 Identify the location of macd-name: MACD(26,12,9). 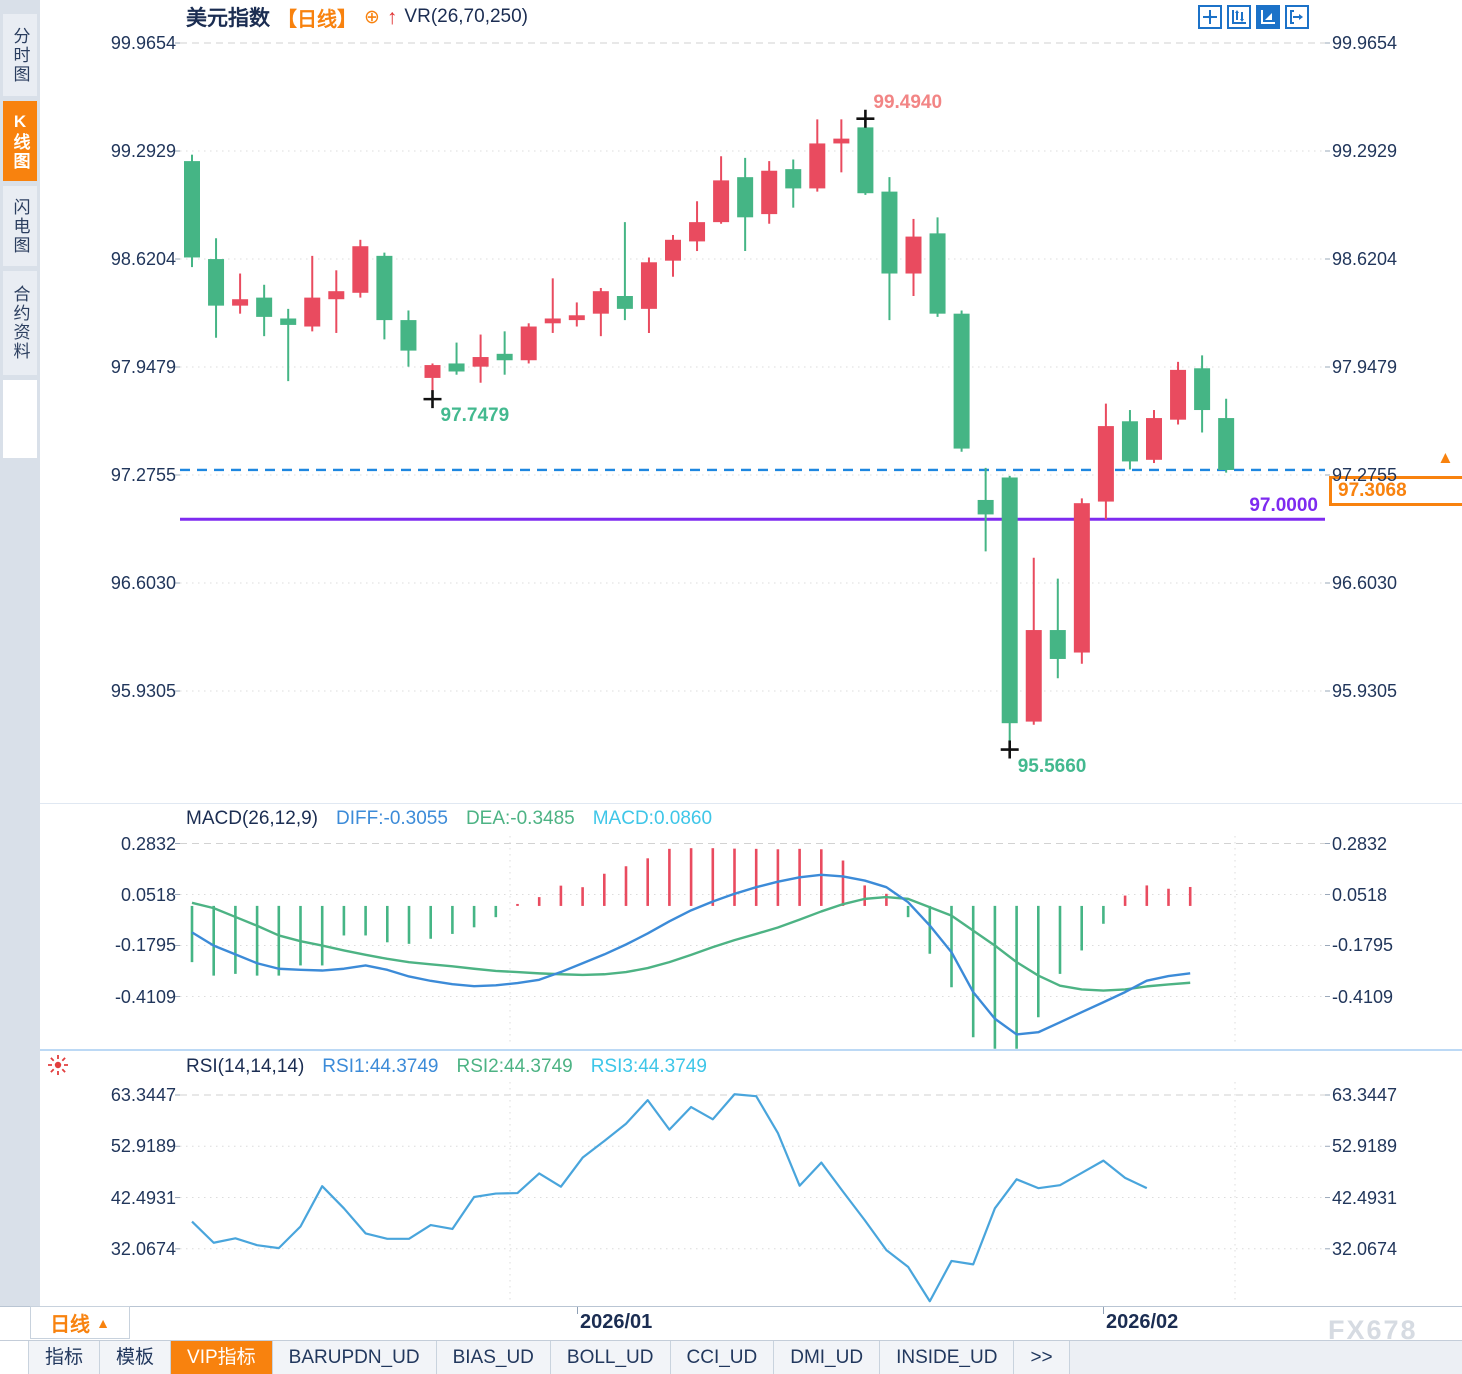
(252, 818).